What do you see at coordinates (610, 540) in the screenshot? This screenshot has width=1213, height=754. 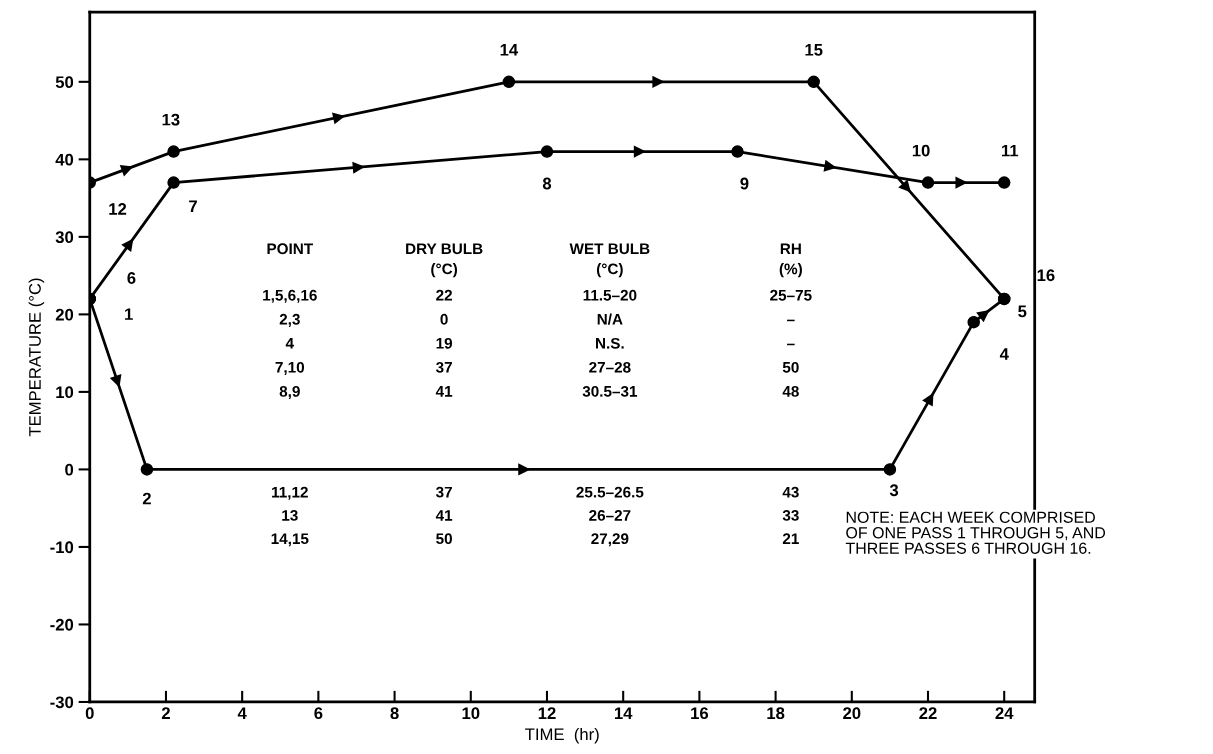 I see `annotation: 27,29` at bounding box center [610, 540].